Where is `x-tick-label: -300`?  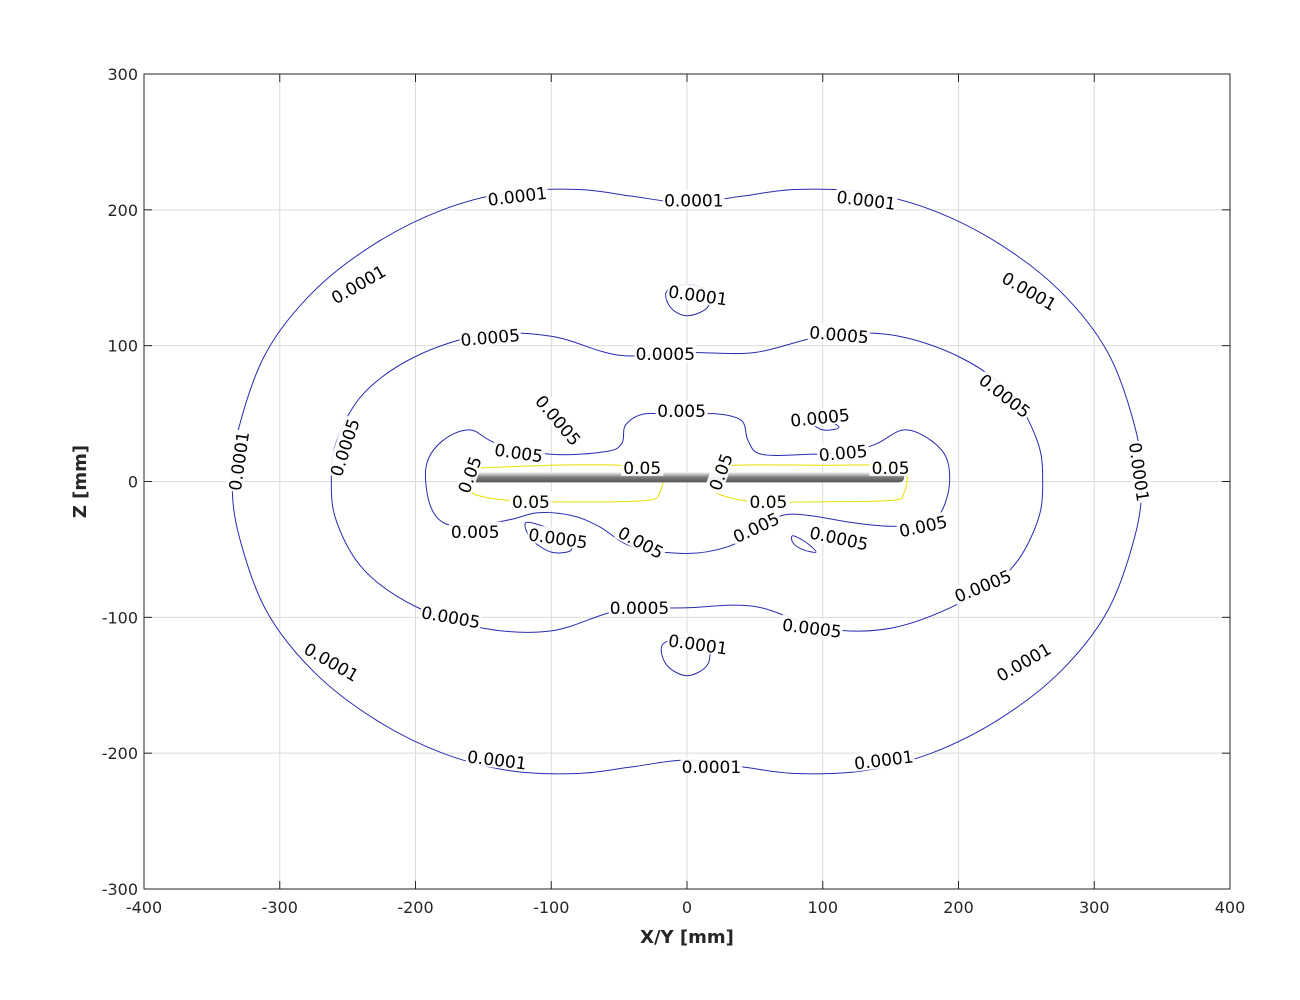 x-tick-label: -300 is located at coordinates (280, 907).